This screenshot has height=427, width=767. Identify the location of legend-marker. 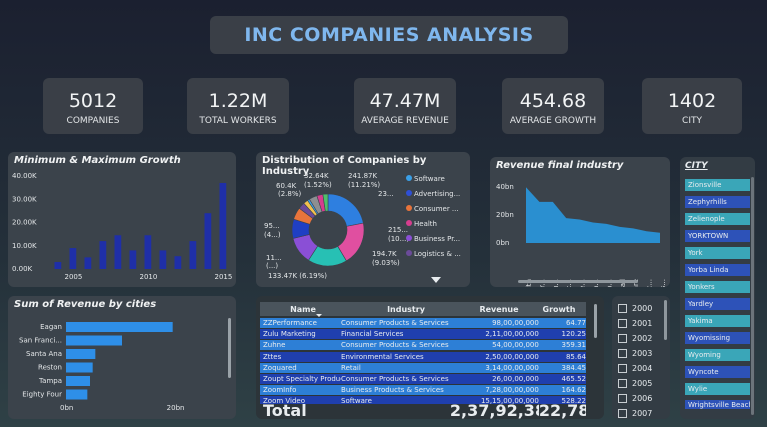
(409, 193).